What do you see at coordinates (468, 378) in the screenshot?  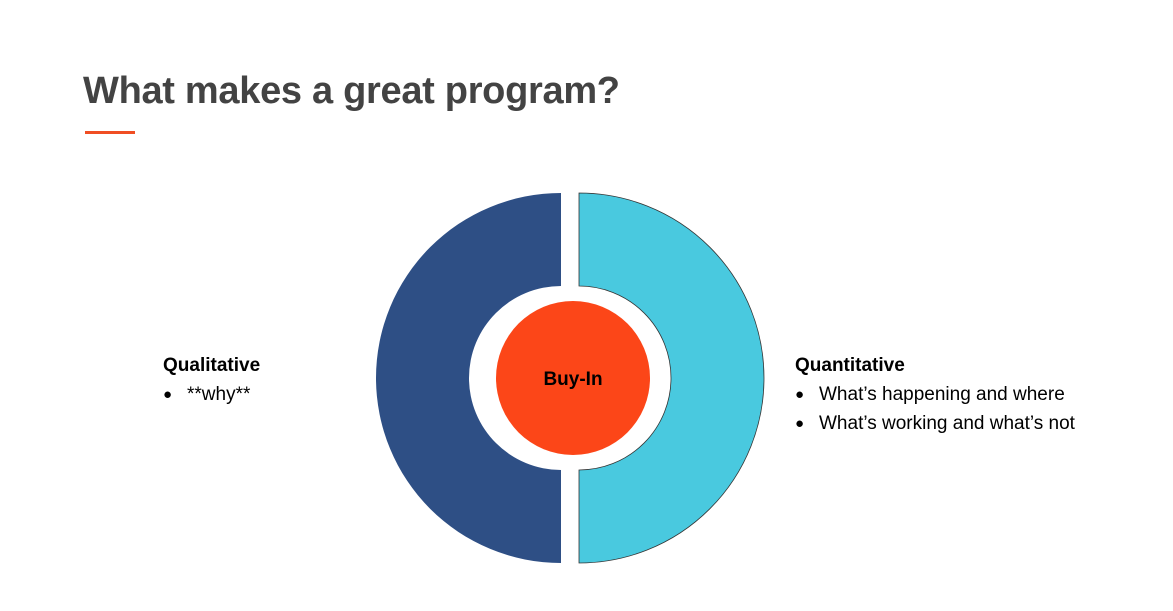 I see `qualitative-half` at bounding box center [468, 378].